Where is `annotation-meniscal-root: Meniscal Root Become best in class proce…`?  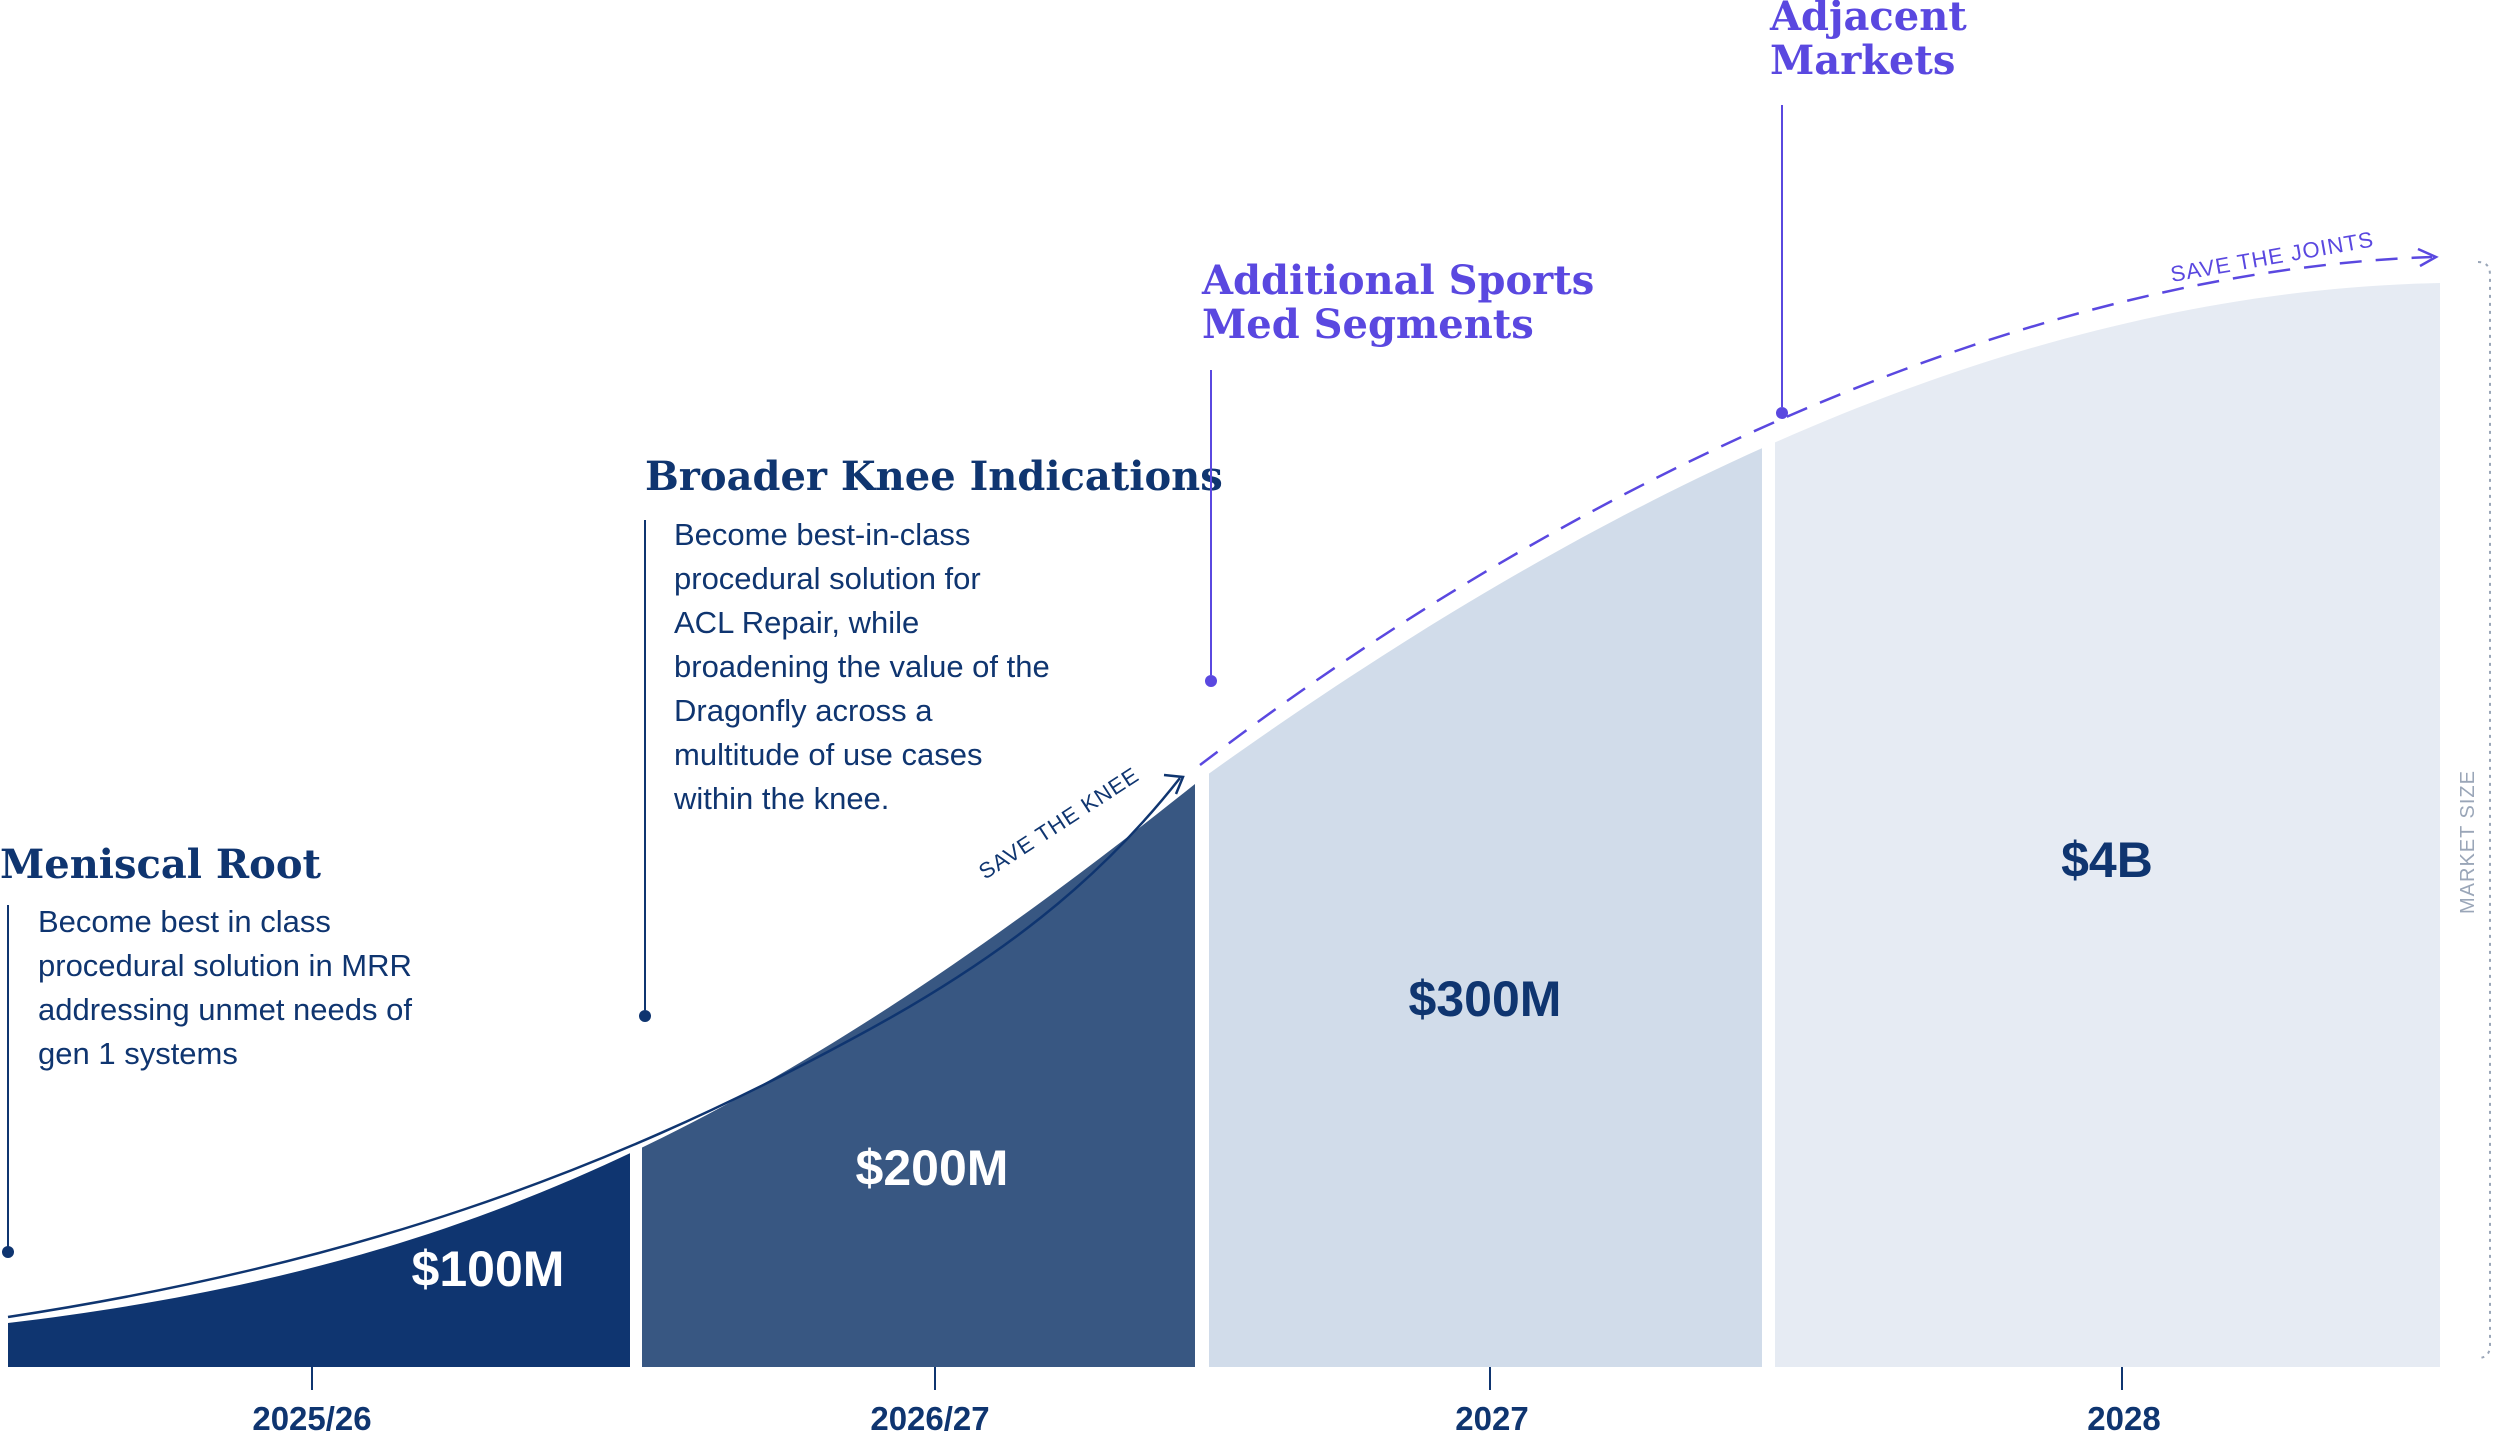 annotation-meniscal-root: Meniscal Root Become best in class proce… is located at coordinates (206, 1049).